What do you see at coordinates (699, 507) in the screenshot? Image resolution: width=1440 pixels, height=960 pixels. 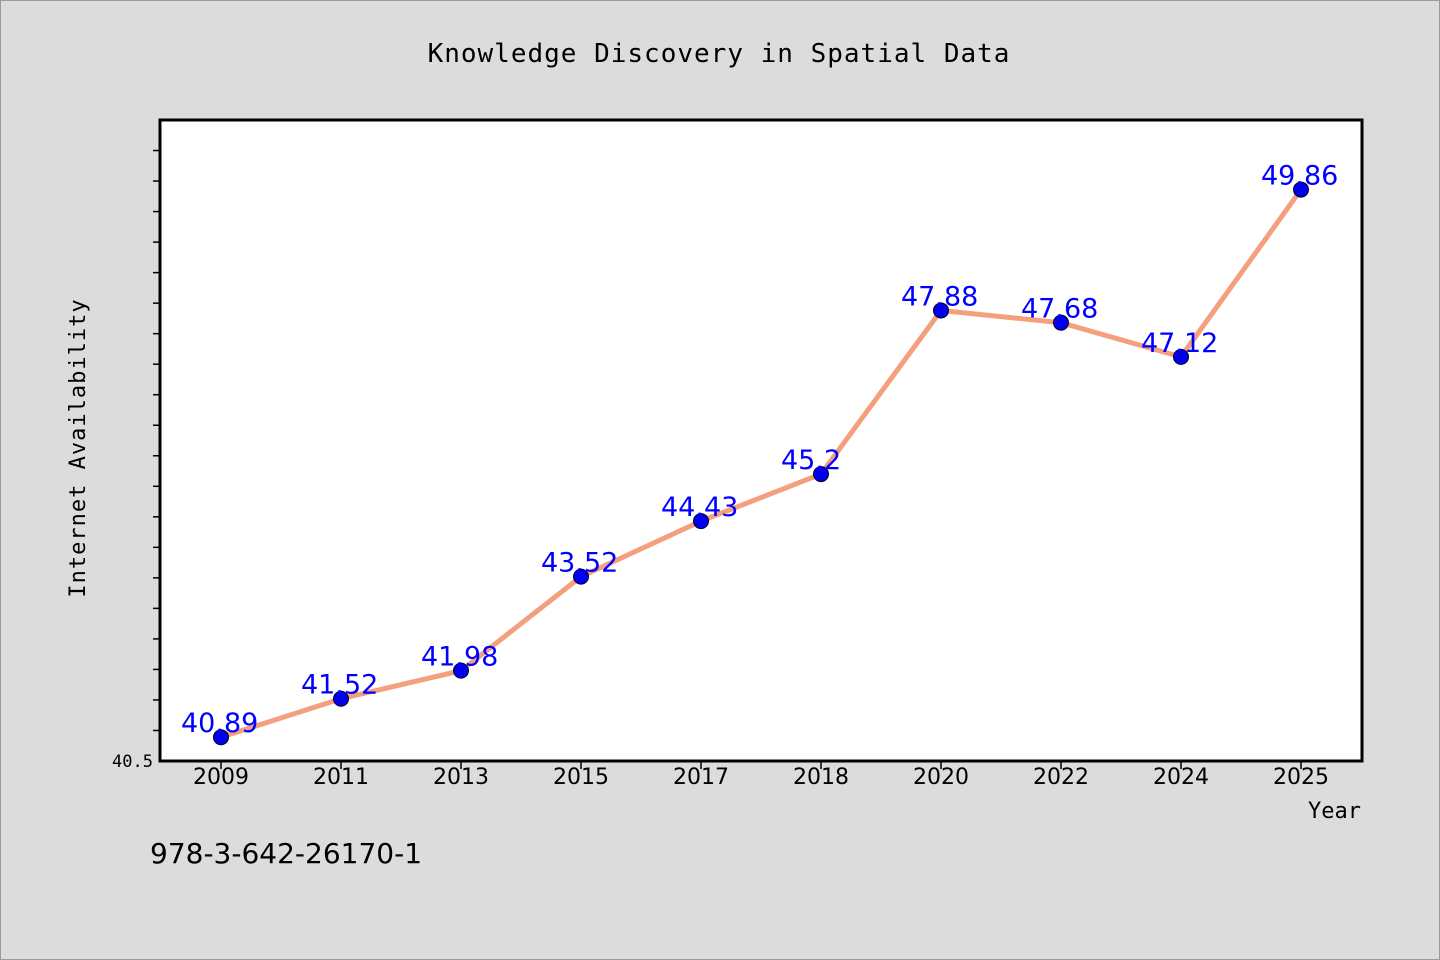 I see `data-label: 44.43` at bounding box center [699, 507].